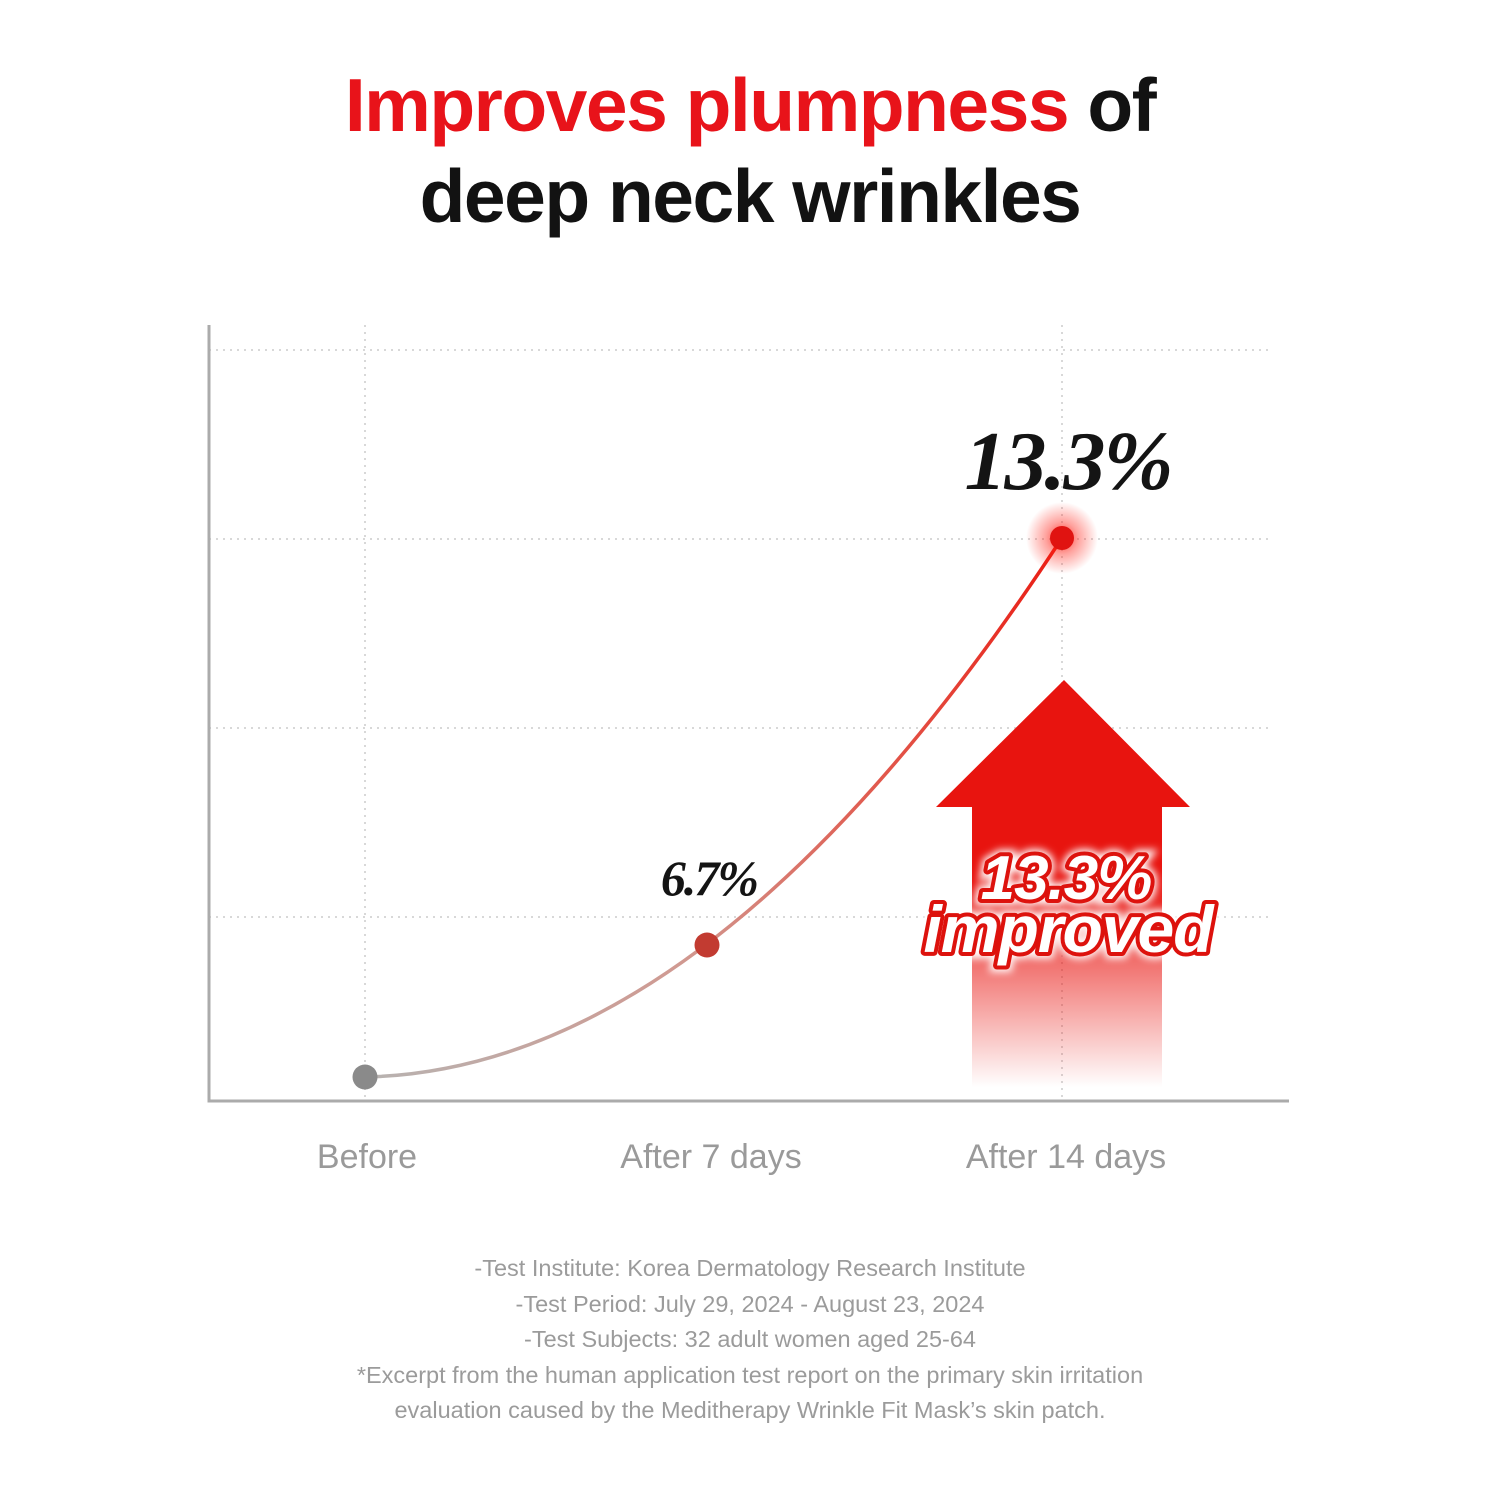 The height and width of the screenshot is (1500, 1500). Describe the element at coordinates (710, 1157) in the screenshot. I see `x-label-after-7-days: After 7 days` at that location.